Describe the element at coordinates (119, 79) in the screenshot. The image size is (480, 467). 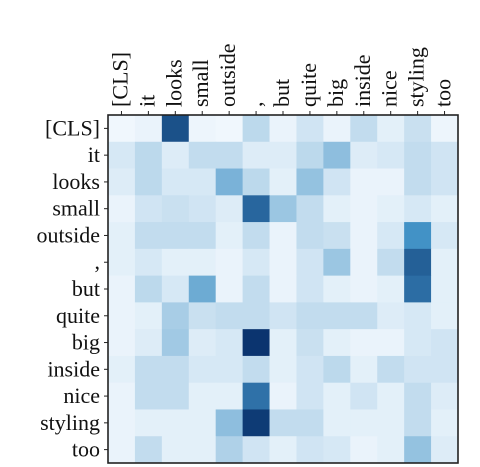
I see `x-label-0: [CLS]` at that location.